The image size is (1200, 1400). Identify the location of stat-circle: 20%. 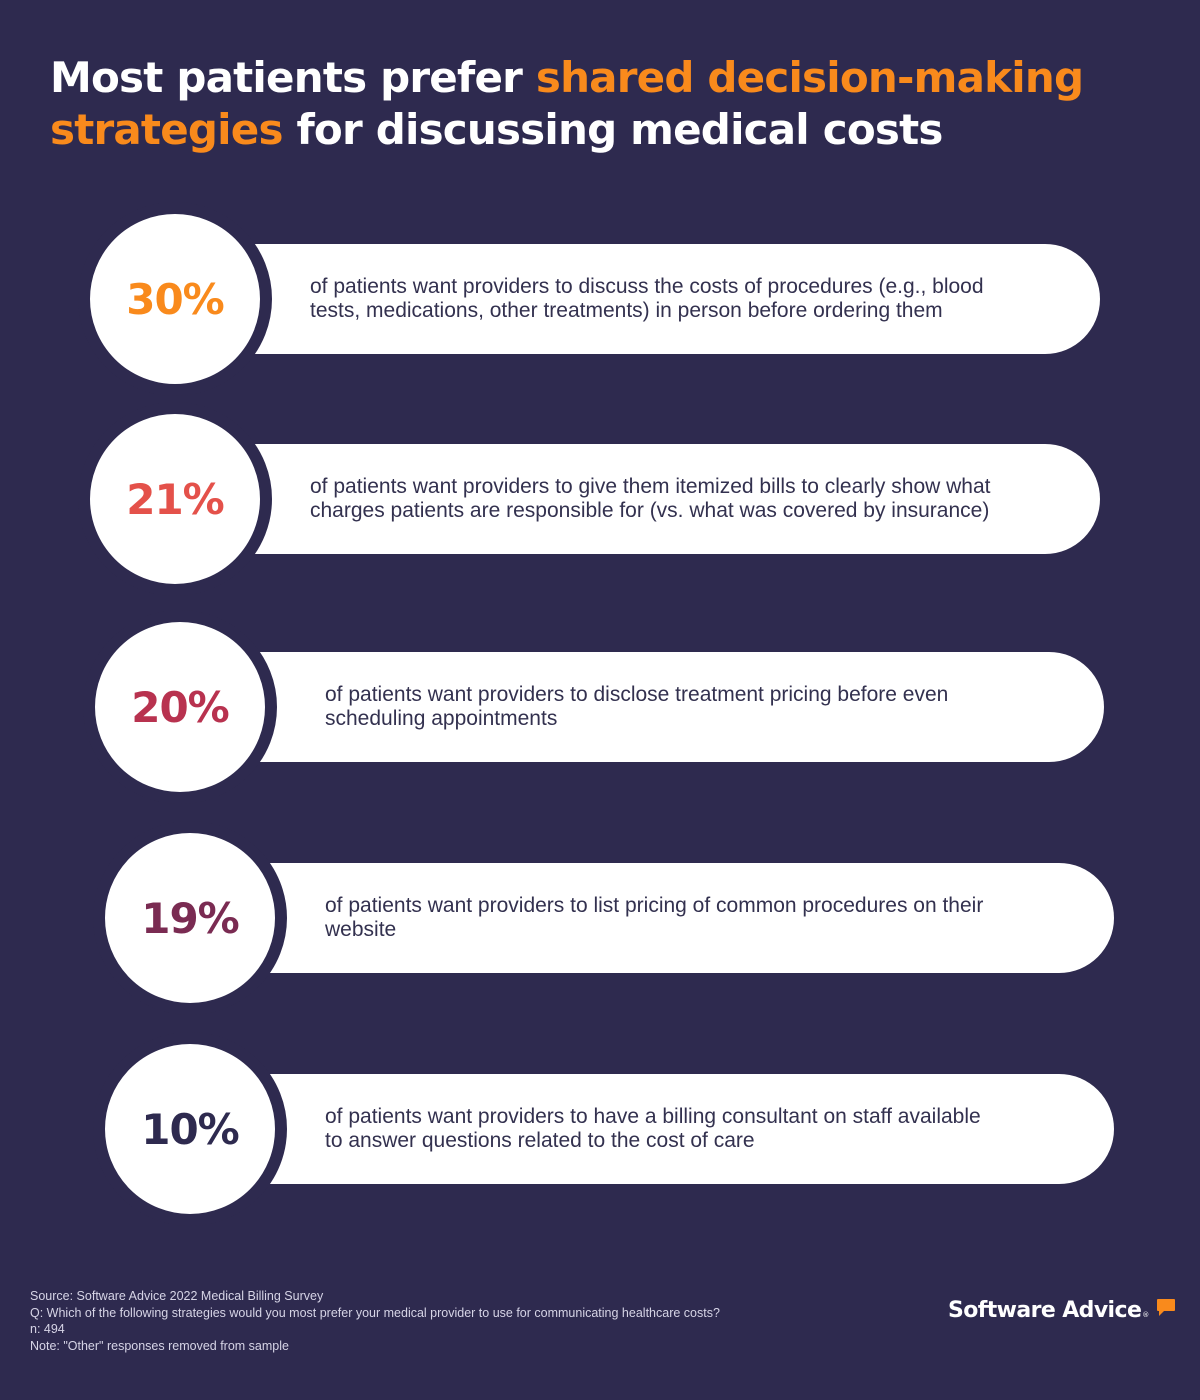
(180, 707).